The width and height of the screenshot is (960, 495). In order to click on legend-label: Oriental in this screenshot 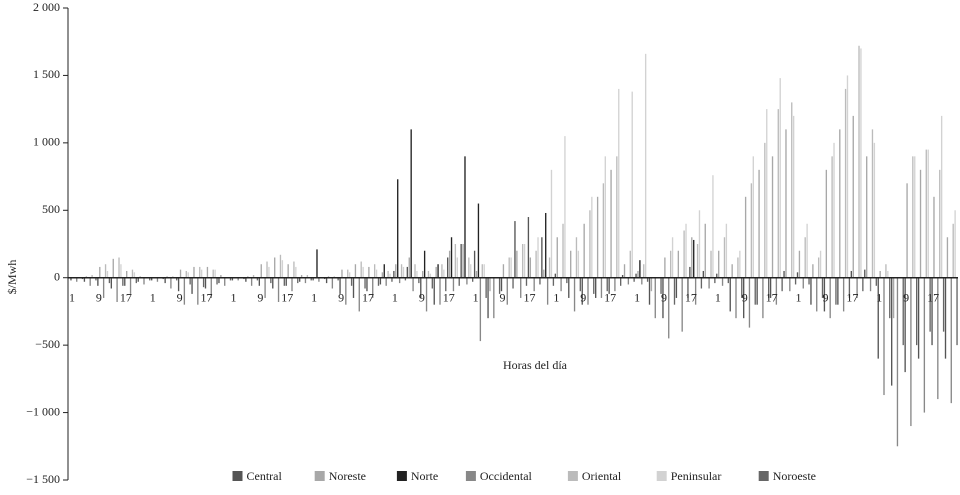, I will do `click(602, 476)`.